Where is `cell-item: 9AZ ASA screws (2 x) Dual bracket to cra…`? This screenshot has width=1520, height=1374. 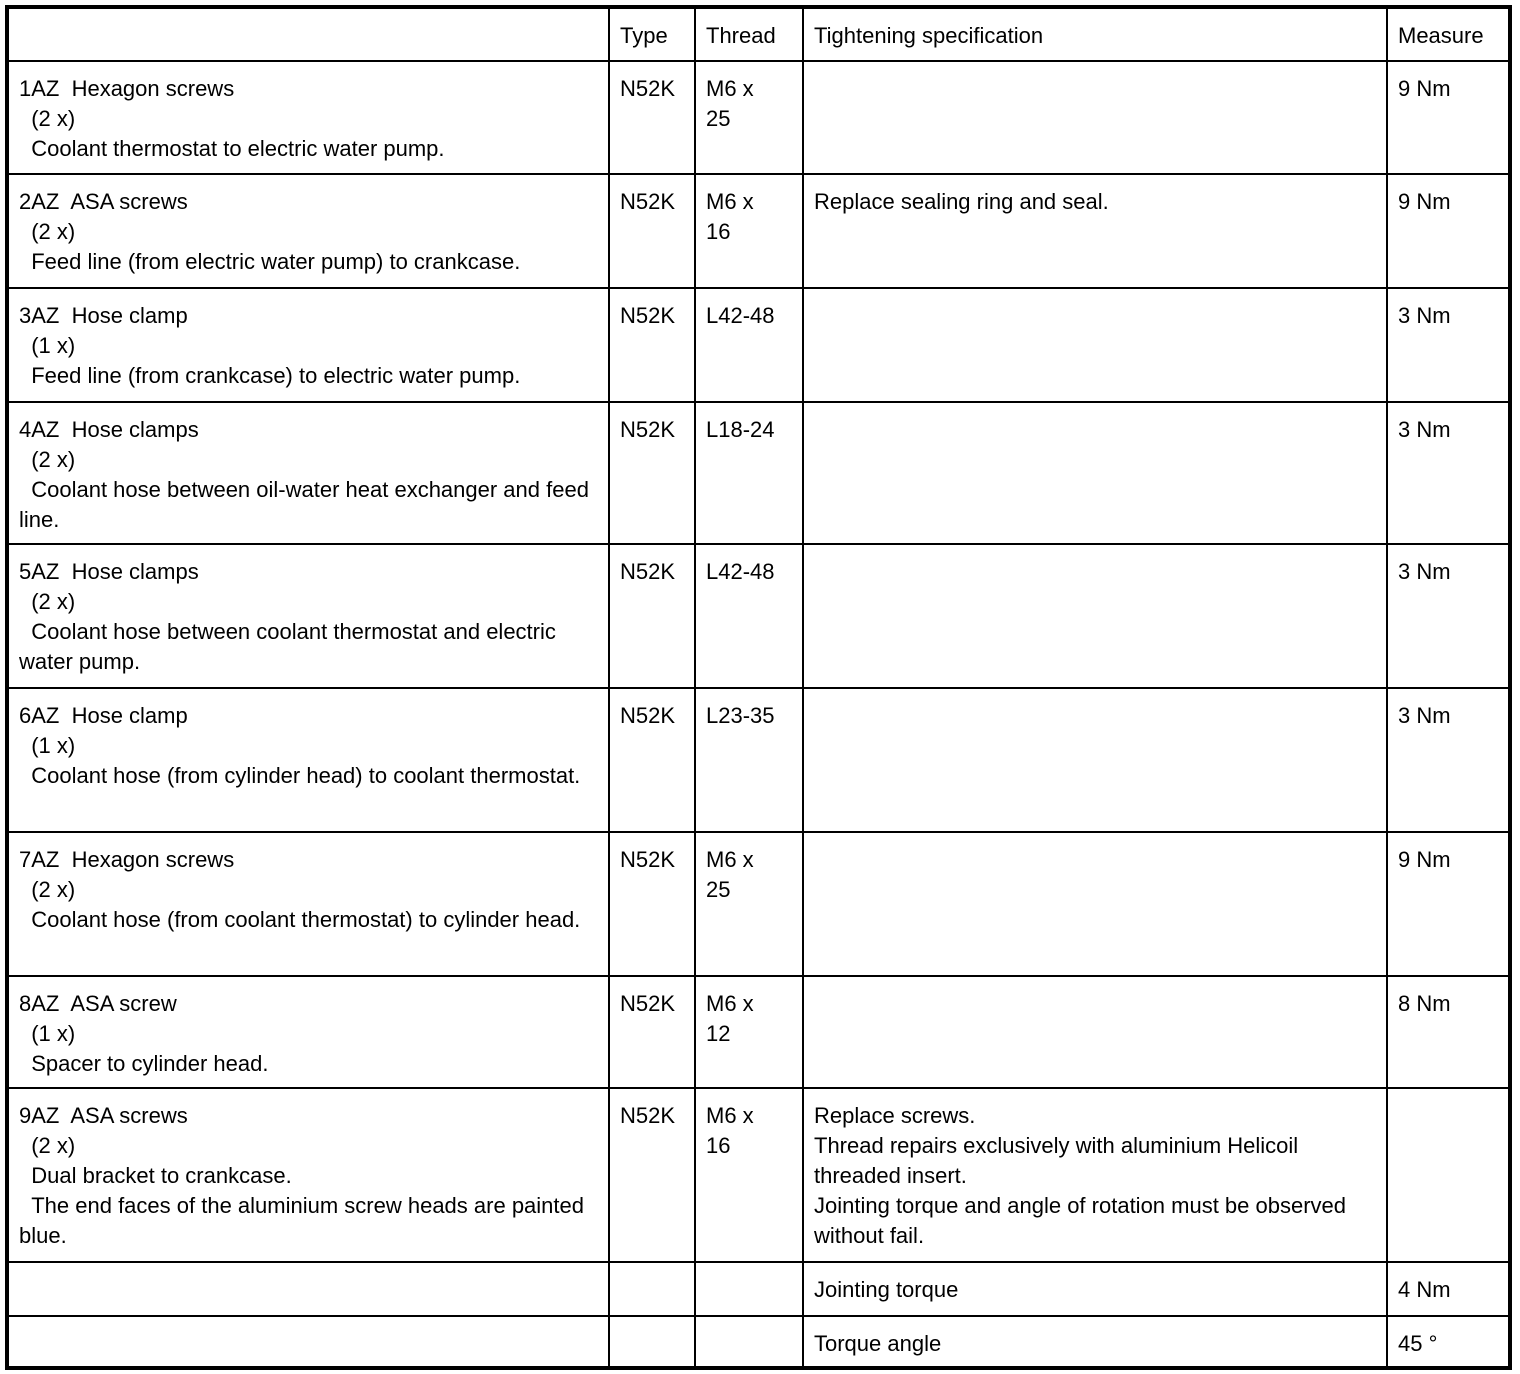 cell-item: 9AZ ASA screws (2 x) Dual bracket to cra… is located at coordinates (308, 1175).